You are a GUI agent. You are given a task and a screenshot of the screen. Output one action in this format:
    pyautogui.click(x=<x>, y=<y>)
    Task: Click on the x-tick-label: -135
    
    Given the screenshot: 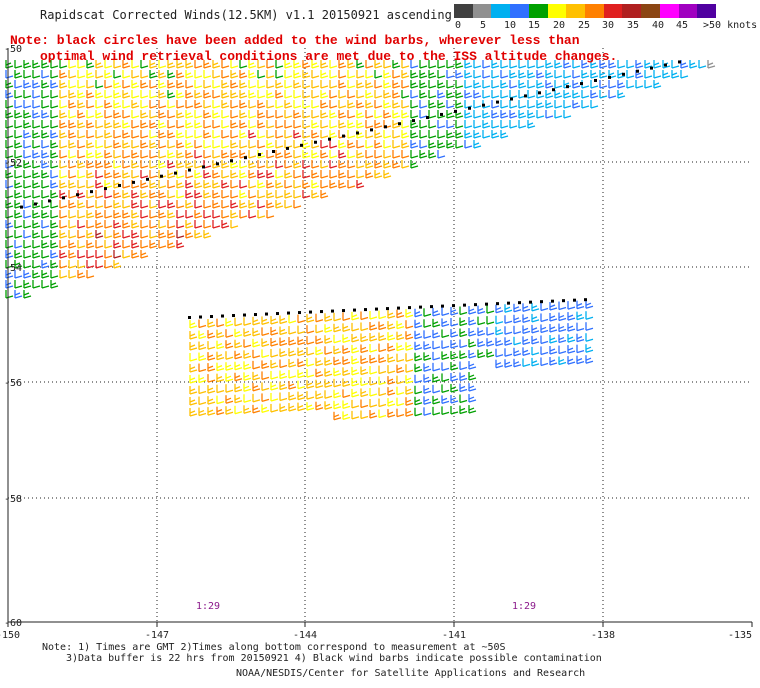 What is the action you would take?
    pyautogui.click(x=740, y=635)
    